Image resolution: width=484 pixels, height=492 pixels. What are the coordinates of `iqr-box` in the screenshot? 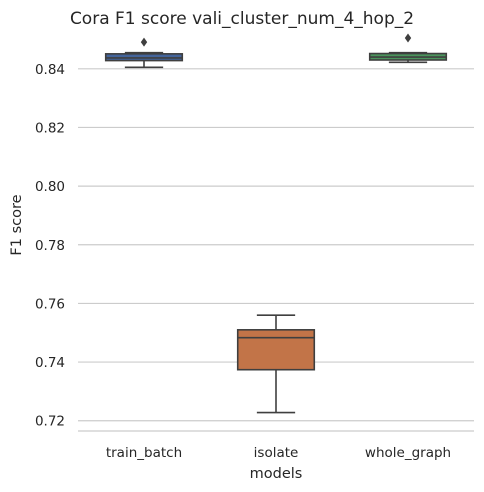 It's located at (276, 350).